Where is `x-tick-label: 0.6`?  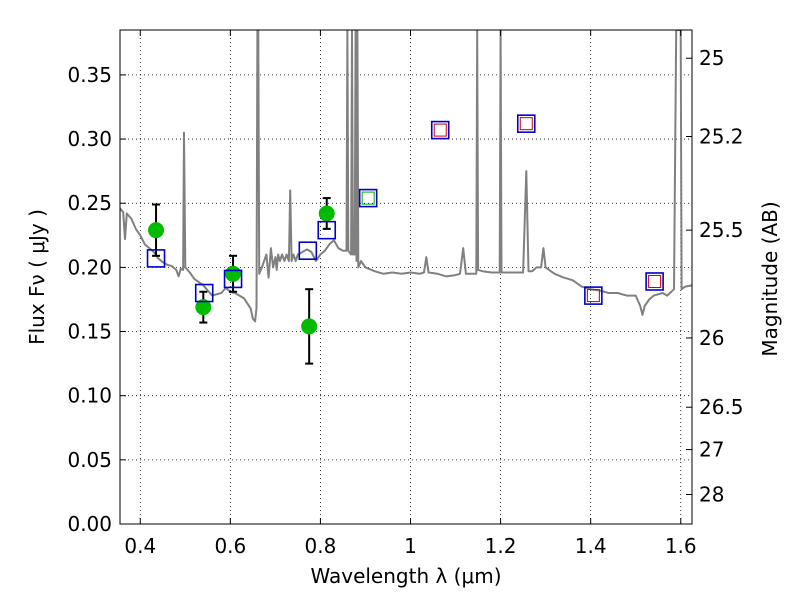
x-tick-label: 0.6 is located at coordinates (230, 546).